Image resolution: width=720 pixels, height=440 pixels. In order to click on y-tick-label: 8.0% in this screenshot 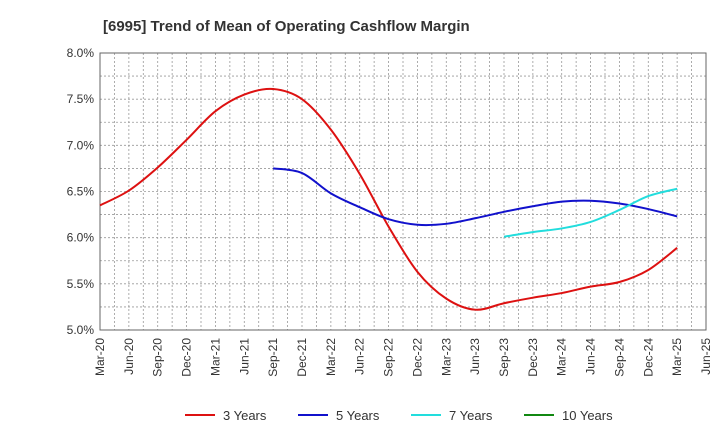, I will do `click(81, 53)`.